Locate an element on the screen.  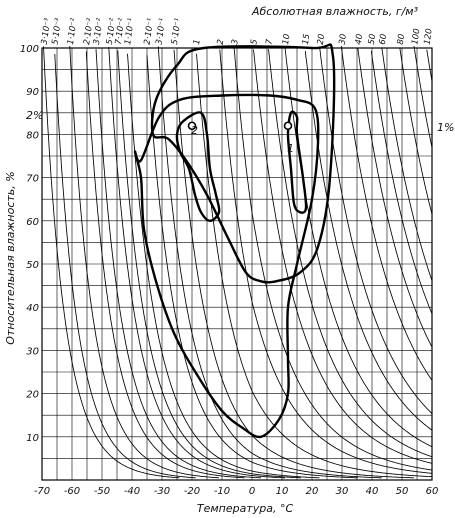
x-tick-label: 10 is located at coordinates (282, 491).